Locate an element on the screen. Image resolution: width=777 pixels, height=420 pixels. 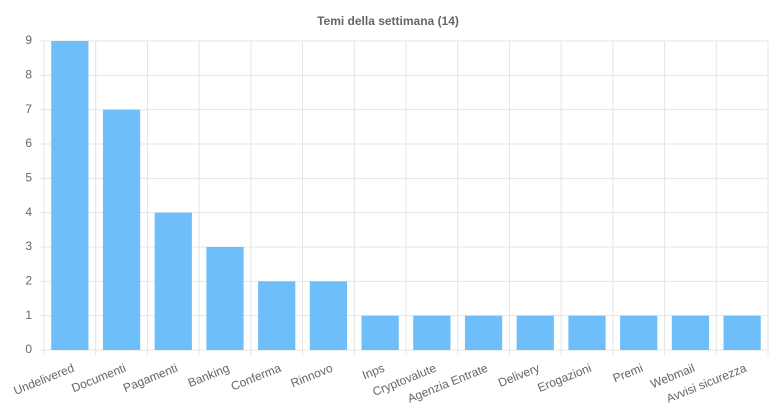
y-tick-label: 0 is located at coordinates (28, 349).